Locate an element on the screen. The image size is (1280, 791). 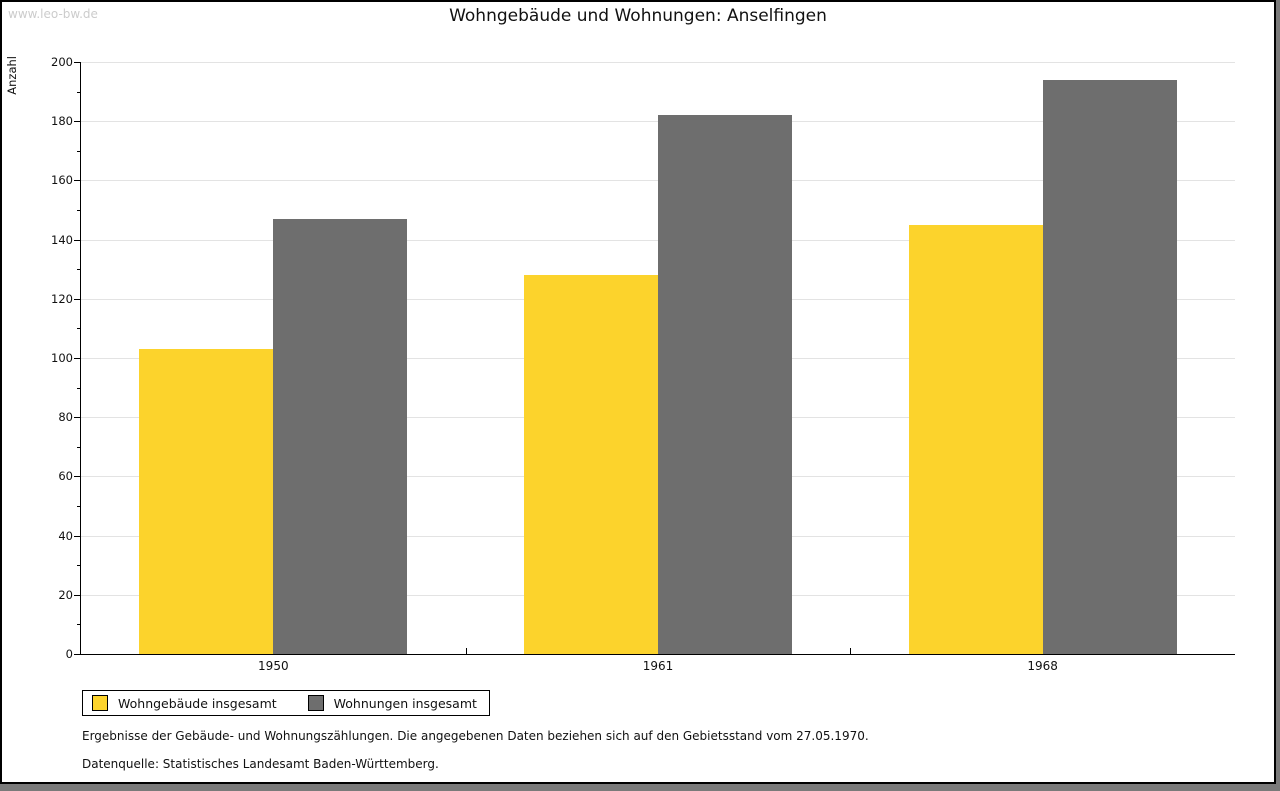
bar-series2-1961 is located at coordinates (725, 384).